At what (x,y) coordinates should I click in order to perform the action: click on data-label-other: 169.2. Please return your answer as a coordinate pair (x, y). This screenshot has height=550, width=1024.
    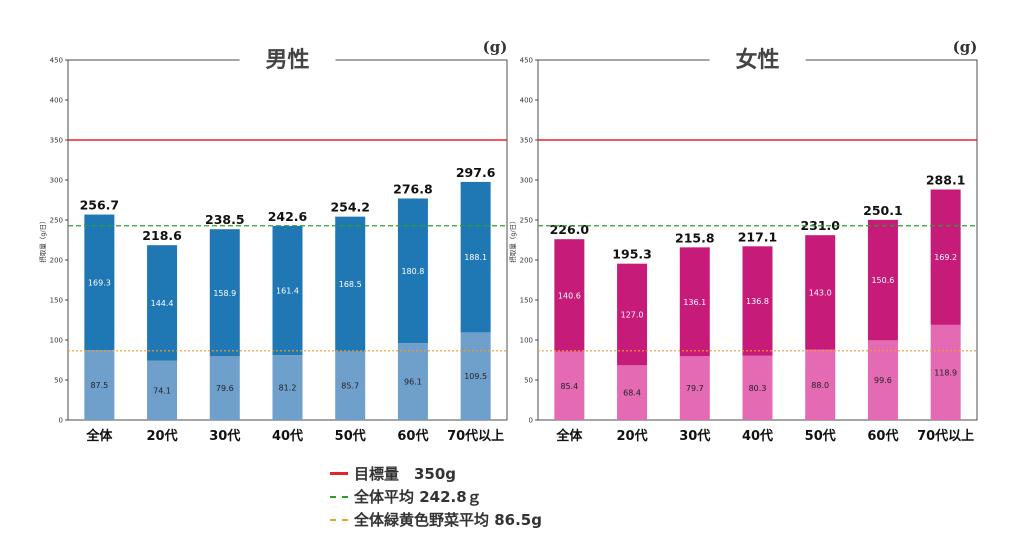
    Looking at the image, I should click on (945, 257).